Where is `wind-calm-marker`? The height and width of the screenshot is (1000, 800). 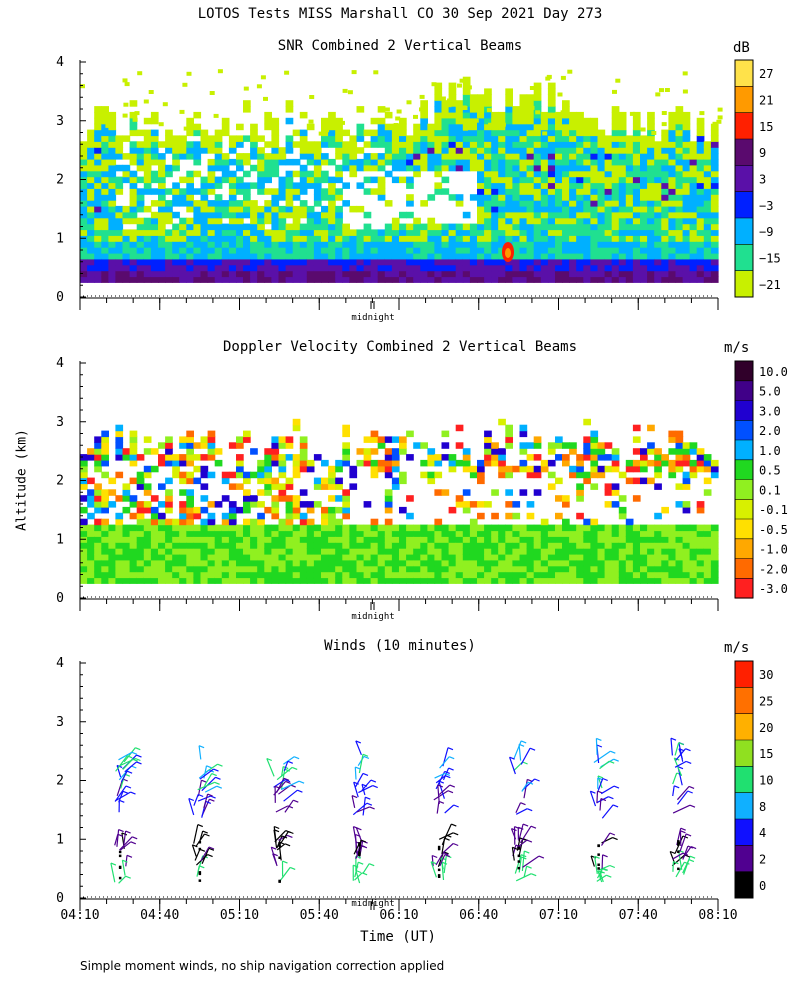 wind-calm-marker is located at coordinates (598, 864).